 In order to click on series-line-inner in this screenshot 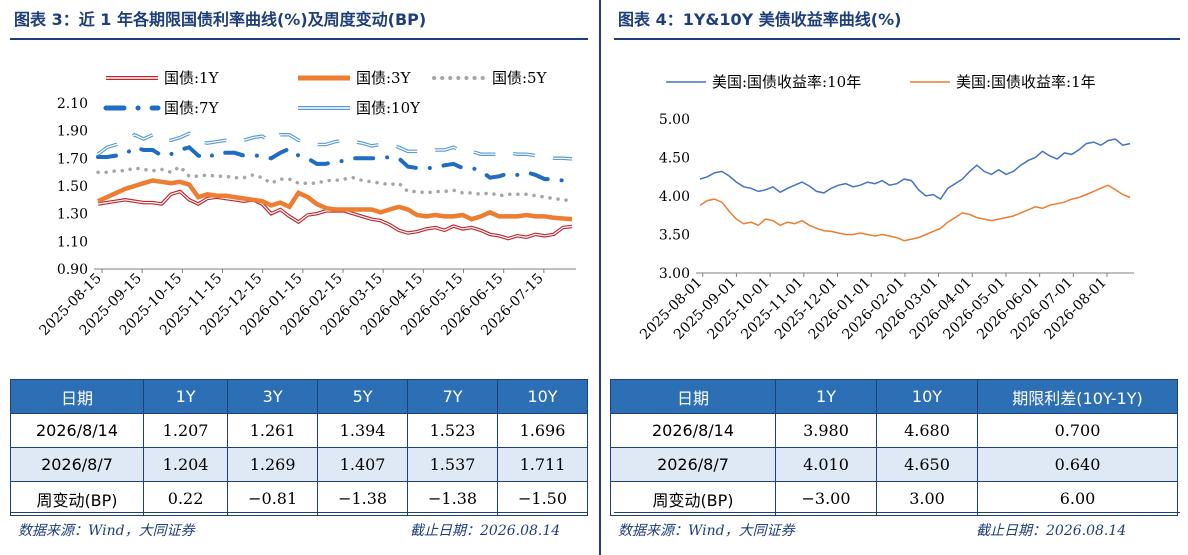, I will do `click(335, 146)`.